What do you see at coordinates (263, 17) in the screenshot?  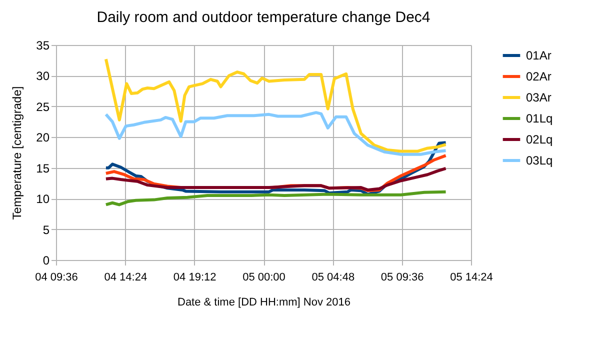 I see `chart-title: Daily room and outdoor temperature change Dec4` at bounding box center [263, 17].